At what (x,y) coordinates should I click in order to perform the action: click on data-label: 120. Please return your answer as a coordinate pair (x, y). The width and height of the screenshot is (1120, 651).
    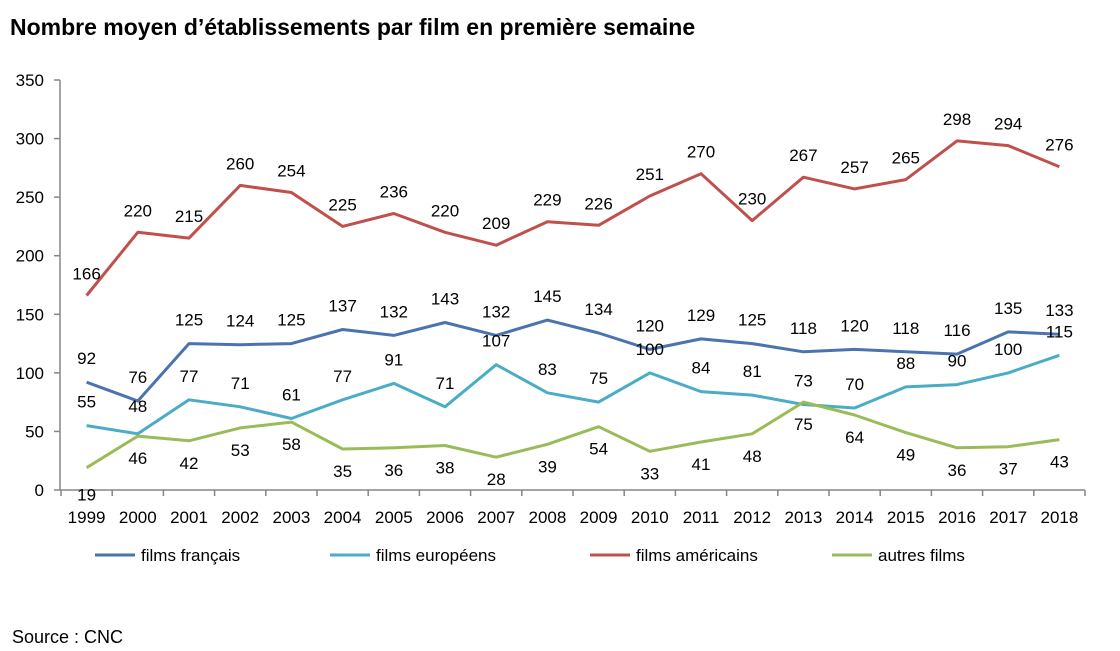
    Looking at the image, I should click on (650, 325).